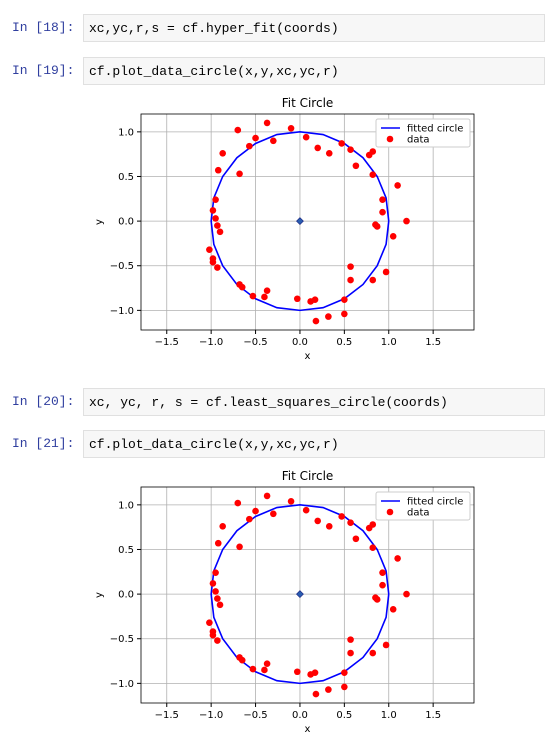  What do you see at coordinates (43, 27) in the screenshot?
I see `cell-prompt: In [18]:` at bounding box center [43, 27].